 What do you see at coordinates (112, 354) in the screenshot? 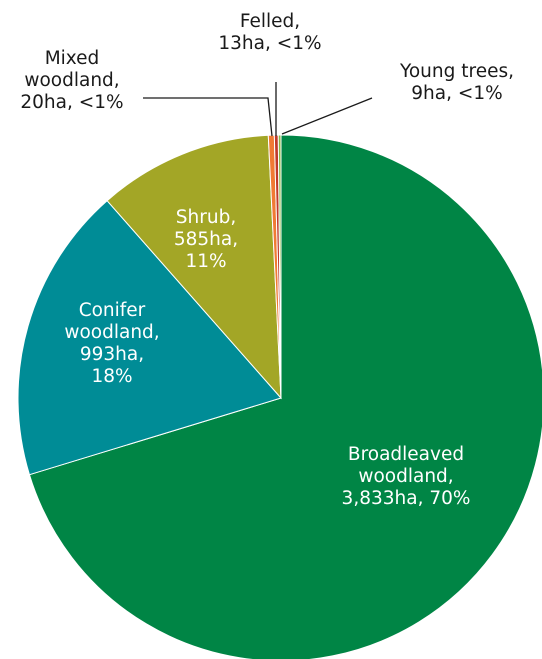
I see `data-label-line: 993ha,` at bounding box center [112, 354].